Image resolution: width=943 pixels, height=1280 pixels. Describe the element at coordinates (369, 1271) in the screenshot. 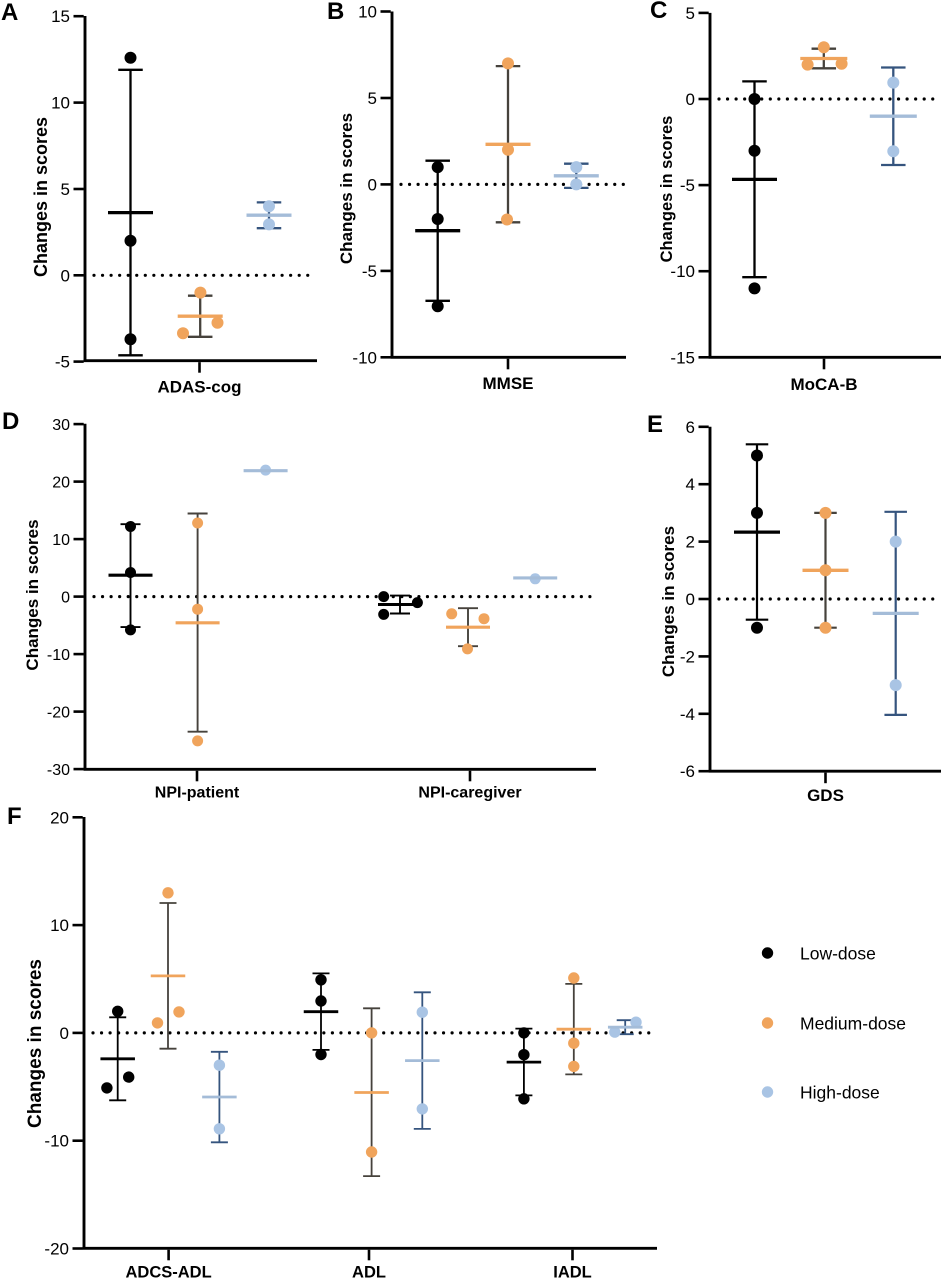

I see `svg-text: ADL` at that location.